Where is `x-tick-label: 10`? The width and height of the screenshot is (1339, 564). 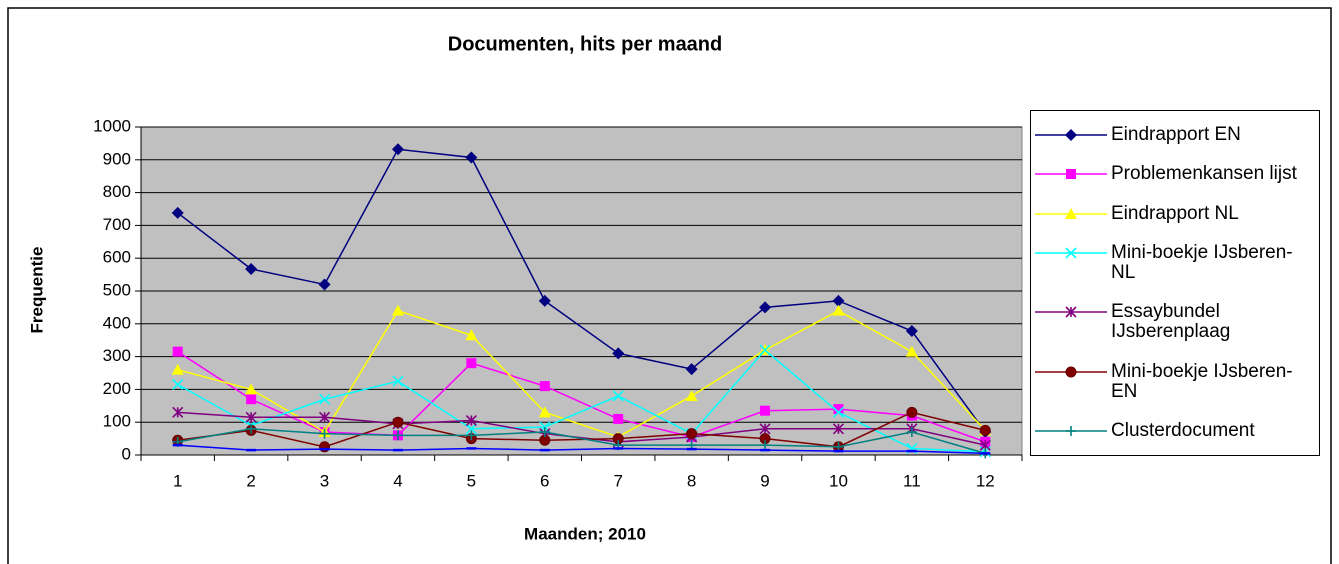 x-tick-label: 10 is located at coordinates (838, 480).